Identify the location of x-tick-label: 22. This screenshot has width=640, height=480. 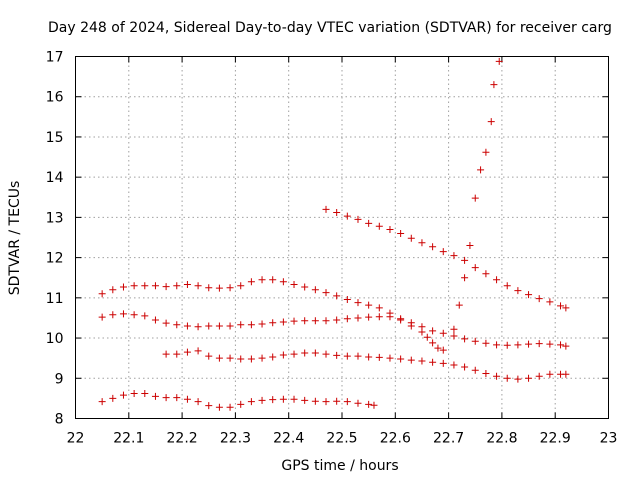
(76, 439).